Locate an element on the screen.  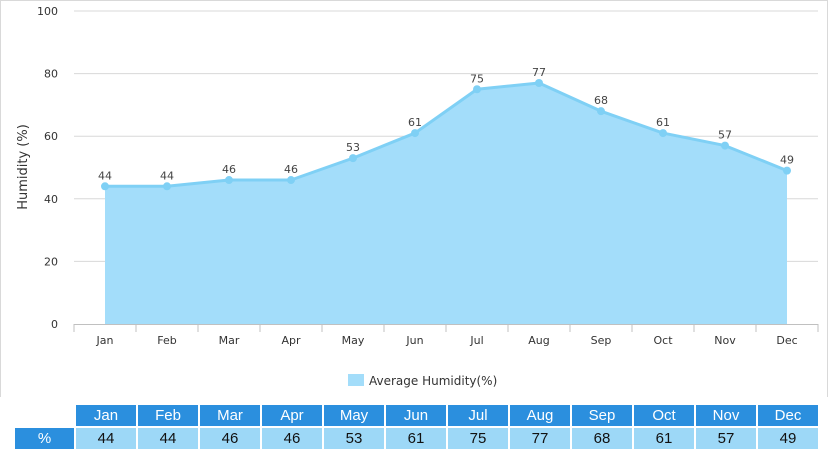
x-tick-label: Jun is located at coordinates (414, 340).